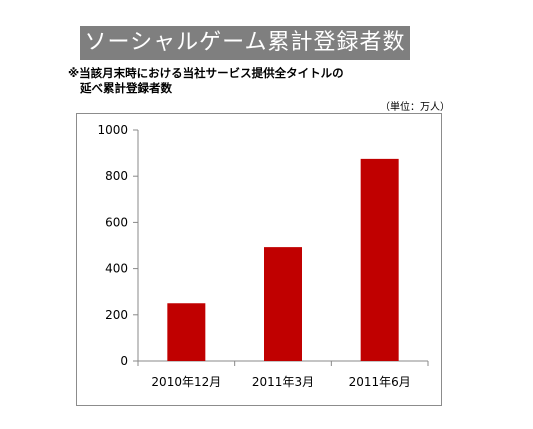 The height and width of the screenshot is (429, 533). Describe the element at coordinates (186, 382) in the screenshot. I see `x-tick-label: 2010年12月` at that location.